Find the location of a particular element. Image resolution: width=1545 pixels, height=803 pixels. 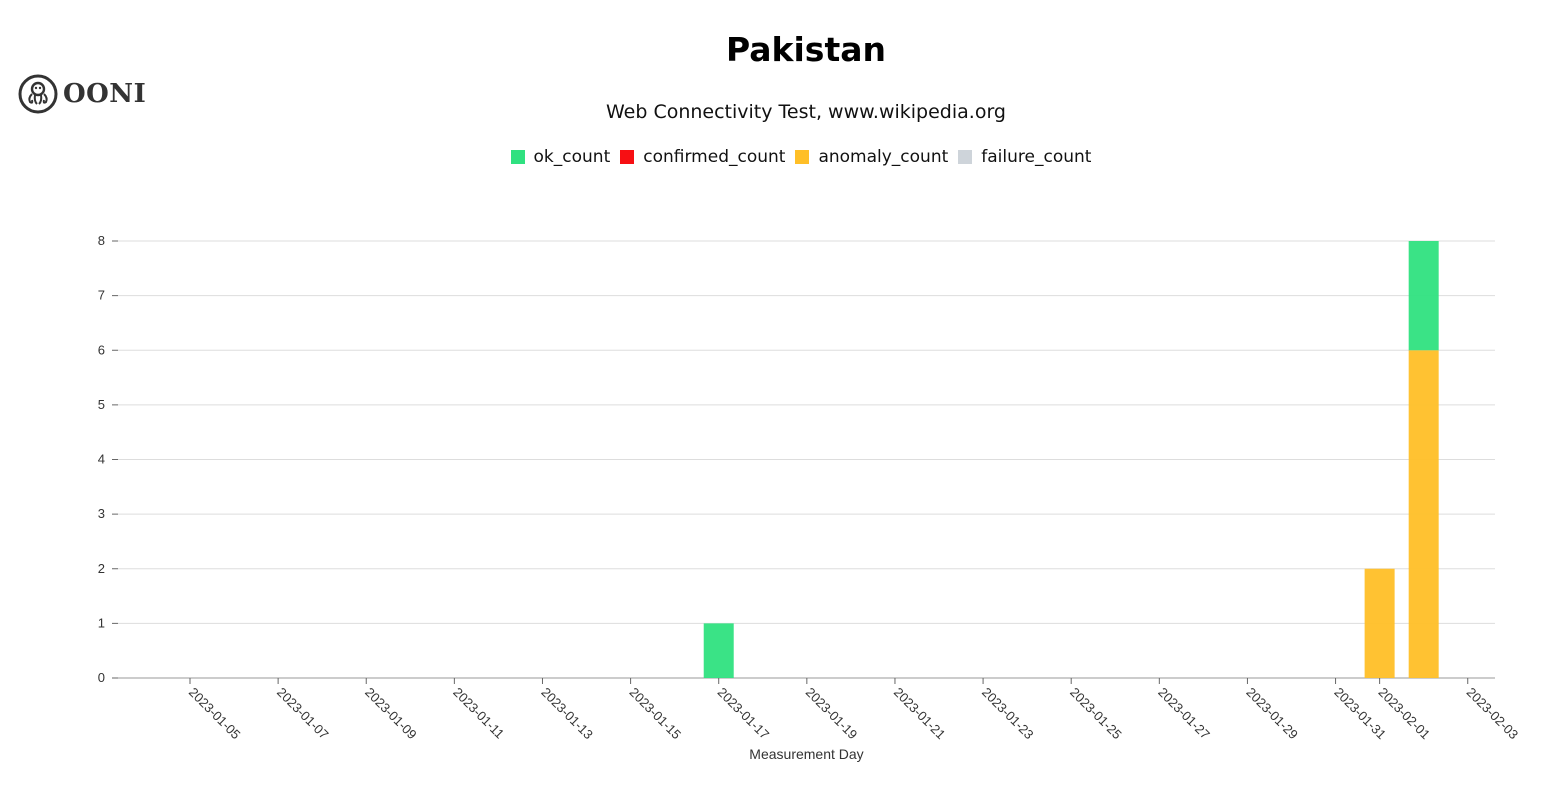

octopus-icon is located at coordinates (38, 94).